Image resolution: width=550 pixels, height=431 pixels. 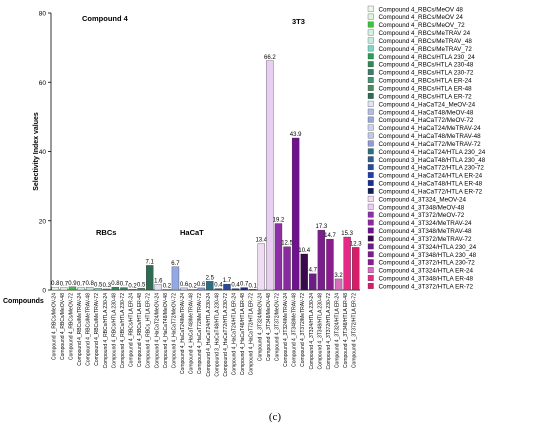 I want to click on legend-entry-label: Compound 4_3T348/HTLA 230_48, so click(x=428, y=255).